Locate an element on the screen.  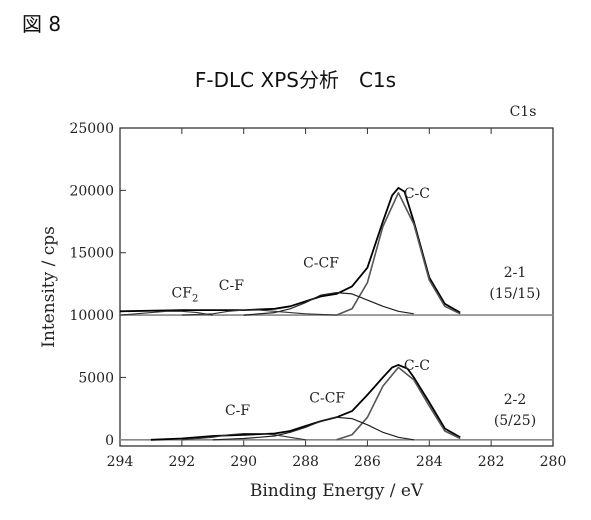
y-tick-label: 25000 is located at coordinates (91, 129).